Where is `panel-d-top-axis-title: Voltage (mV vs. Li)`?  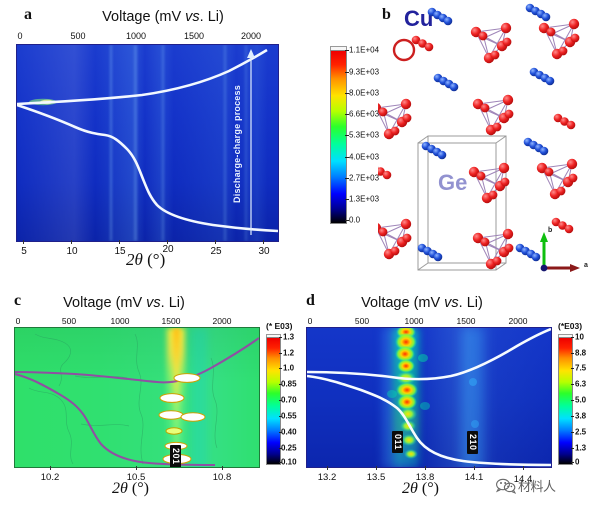
panel-d-top-axis-title: Voltage (mV vs. Li) is located at coordinates (422, 303).